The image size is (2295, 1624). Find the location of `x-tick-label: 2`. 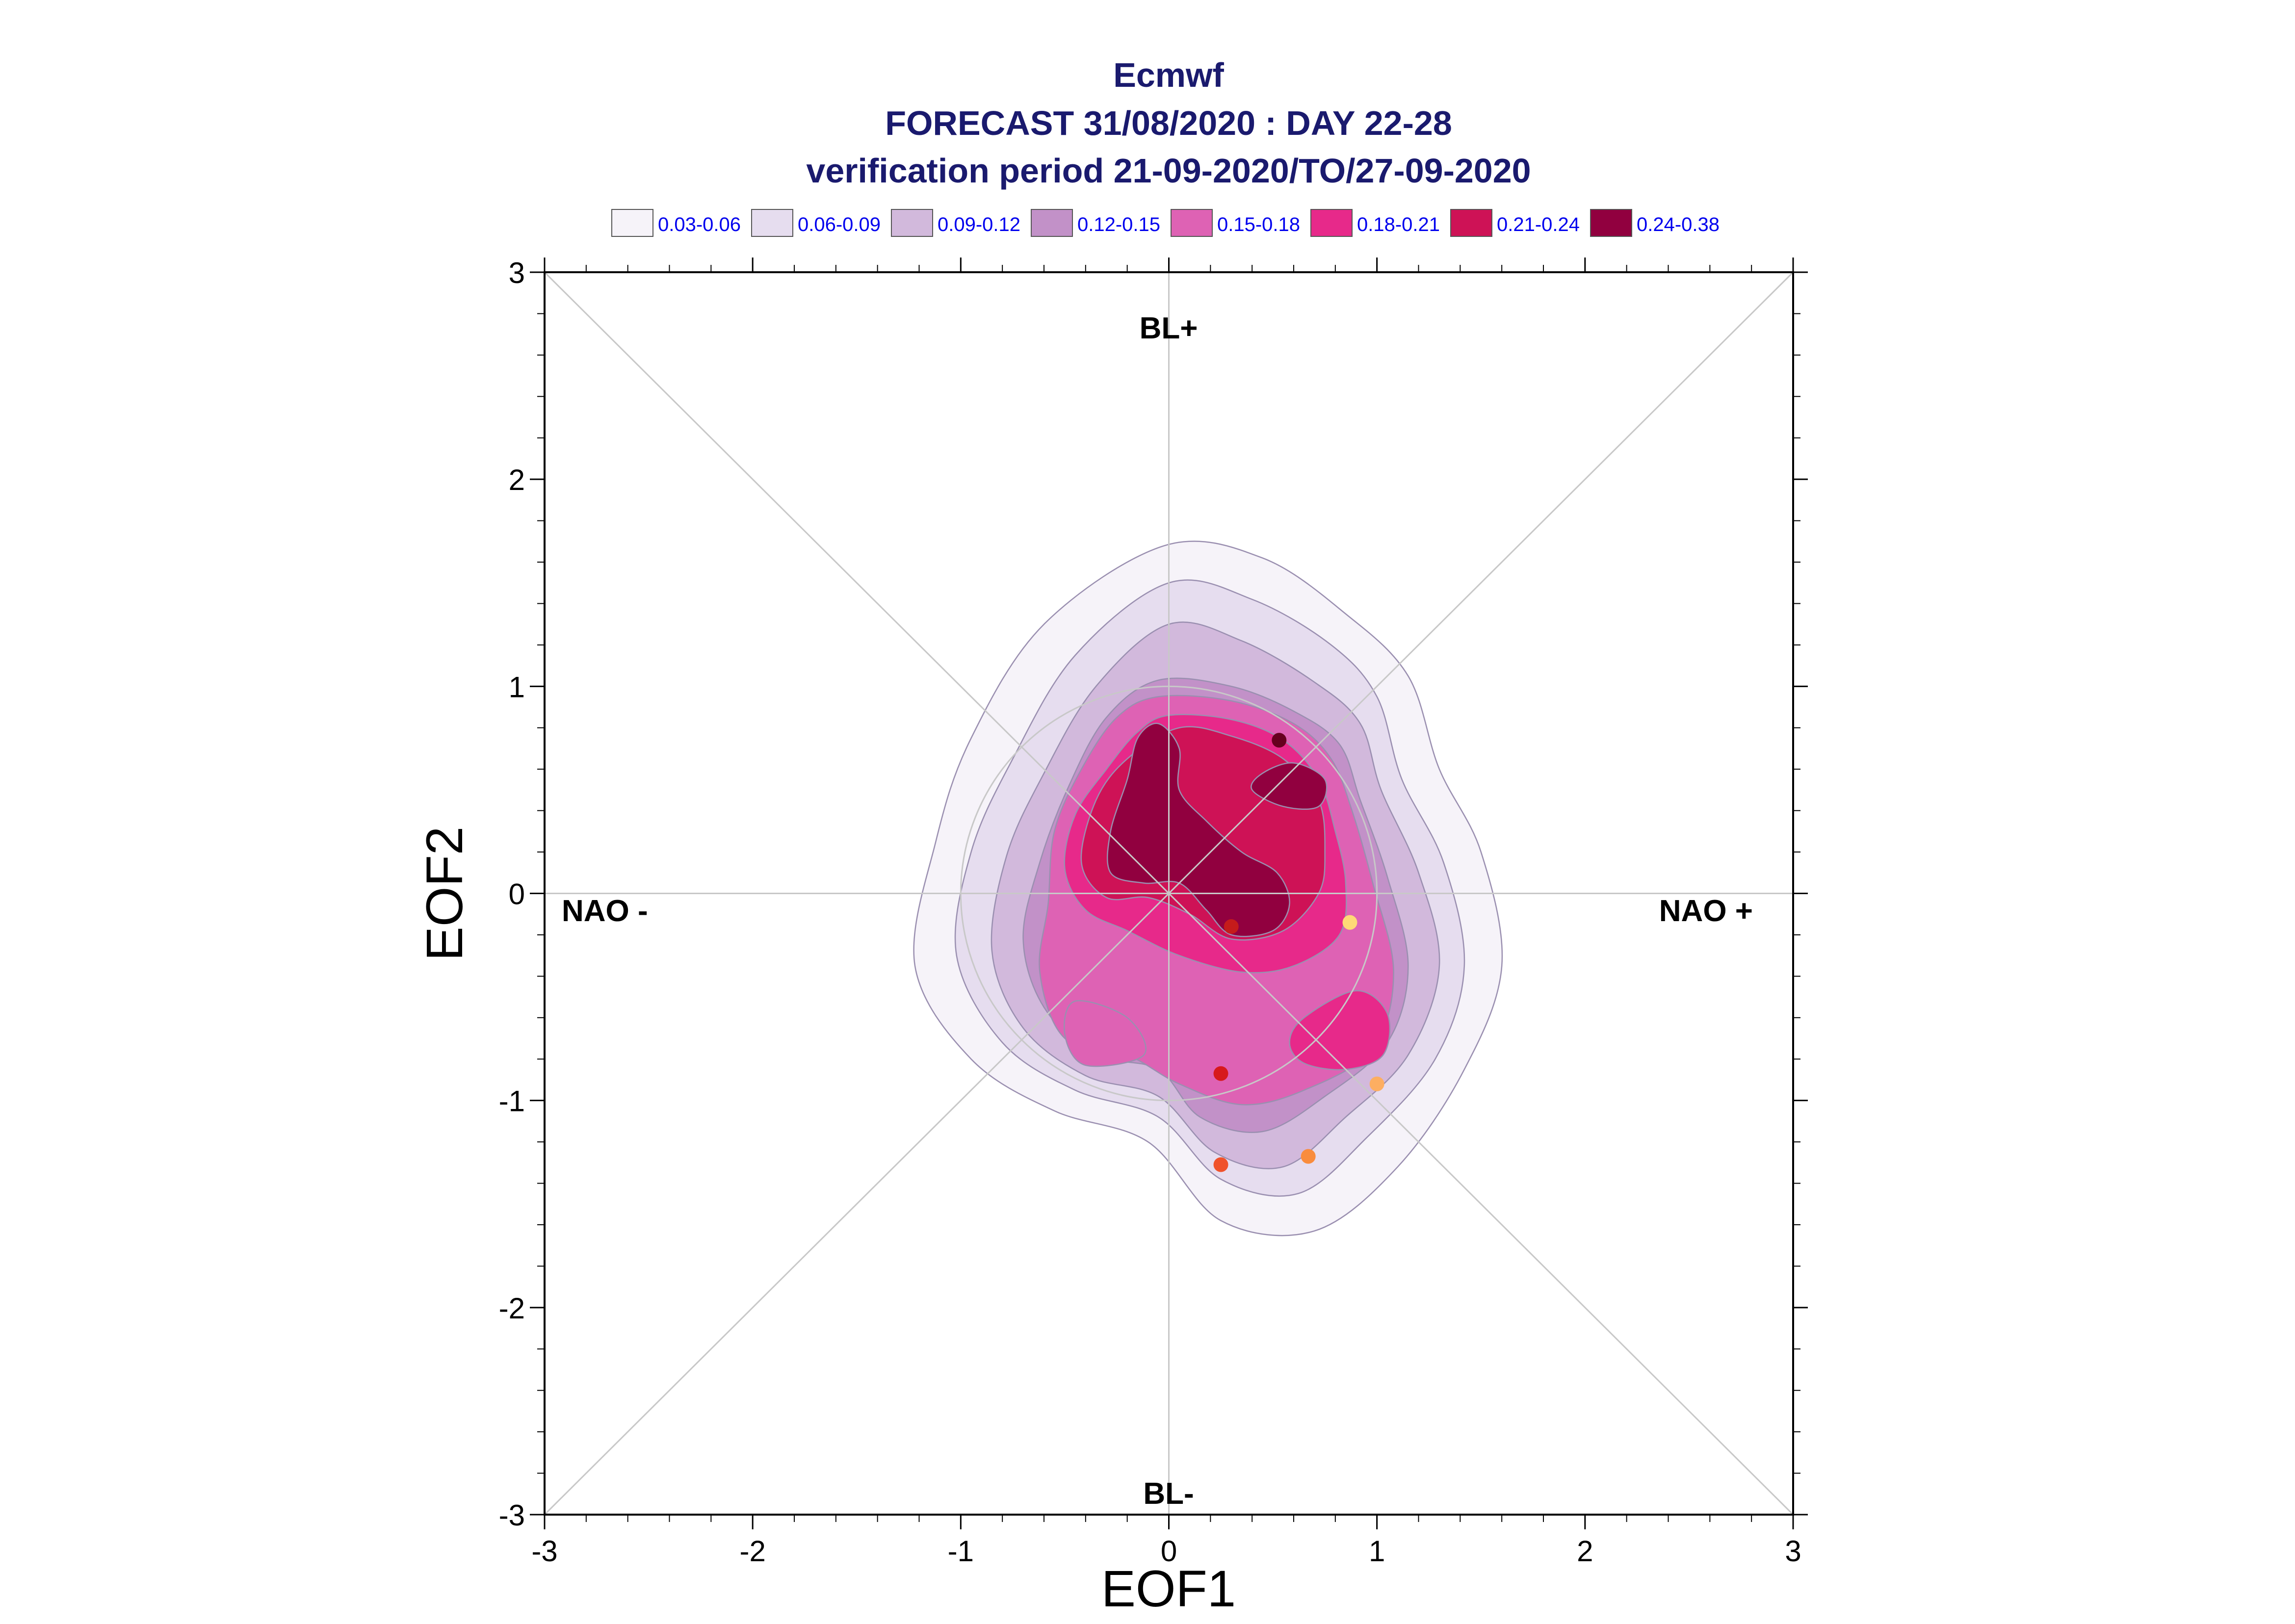

x-tick-label: 2 is located at coordinates (1585, 1551).